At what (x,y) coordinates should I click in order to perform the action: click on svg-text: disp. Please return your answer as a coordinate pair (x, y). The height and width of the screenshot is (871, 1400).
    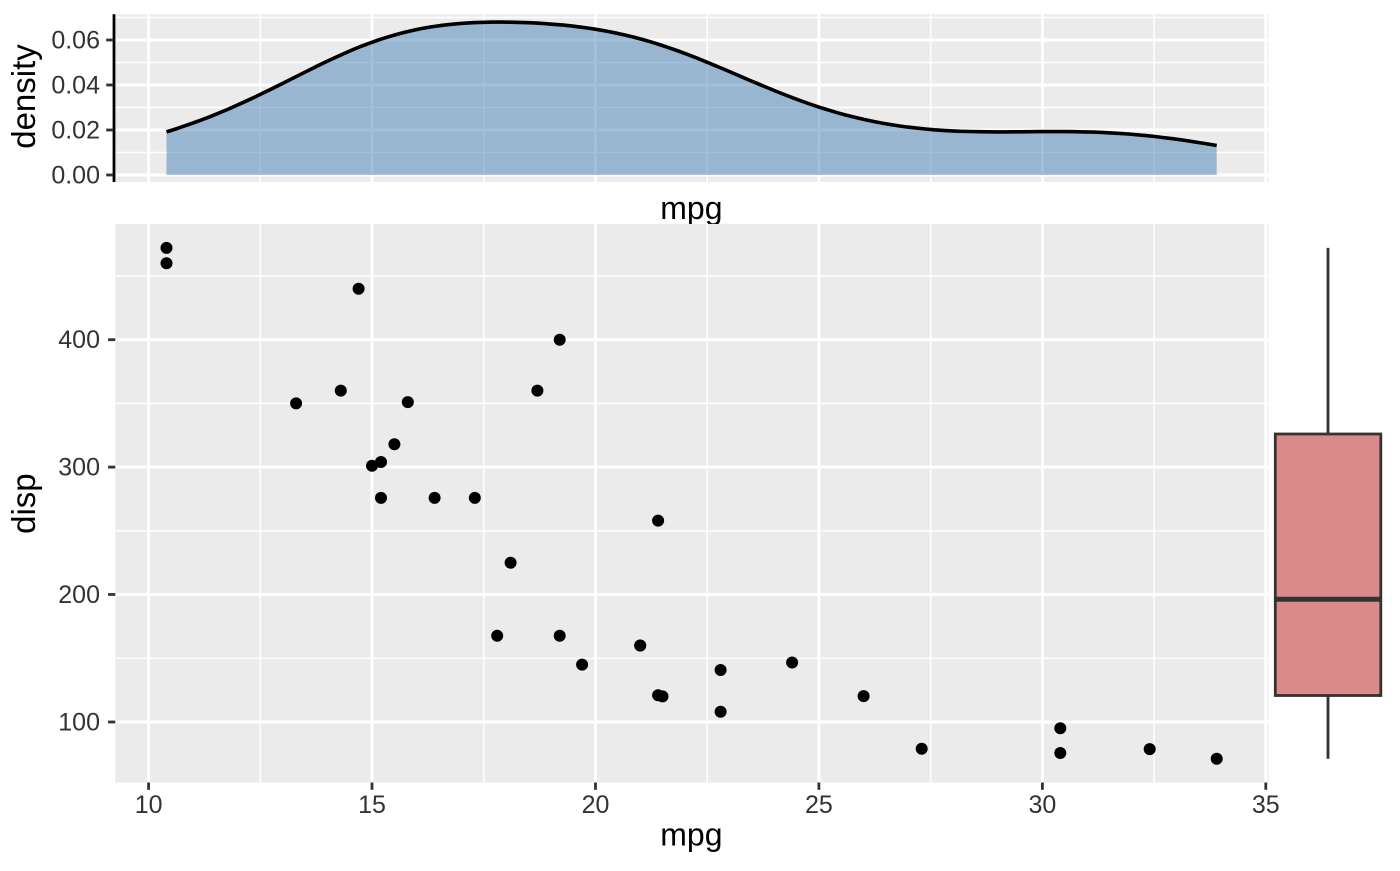
    Looking at the image, I should click on (23, 503).